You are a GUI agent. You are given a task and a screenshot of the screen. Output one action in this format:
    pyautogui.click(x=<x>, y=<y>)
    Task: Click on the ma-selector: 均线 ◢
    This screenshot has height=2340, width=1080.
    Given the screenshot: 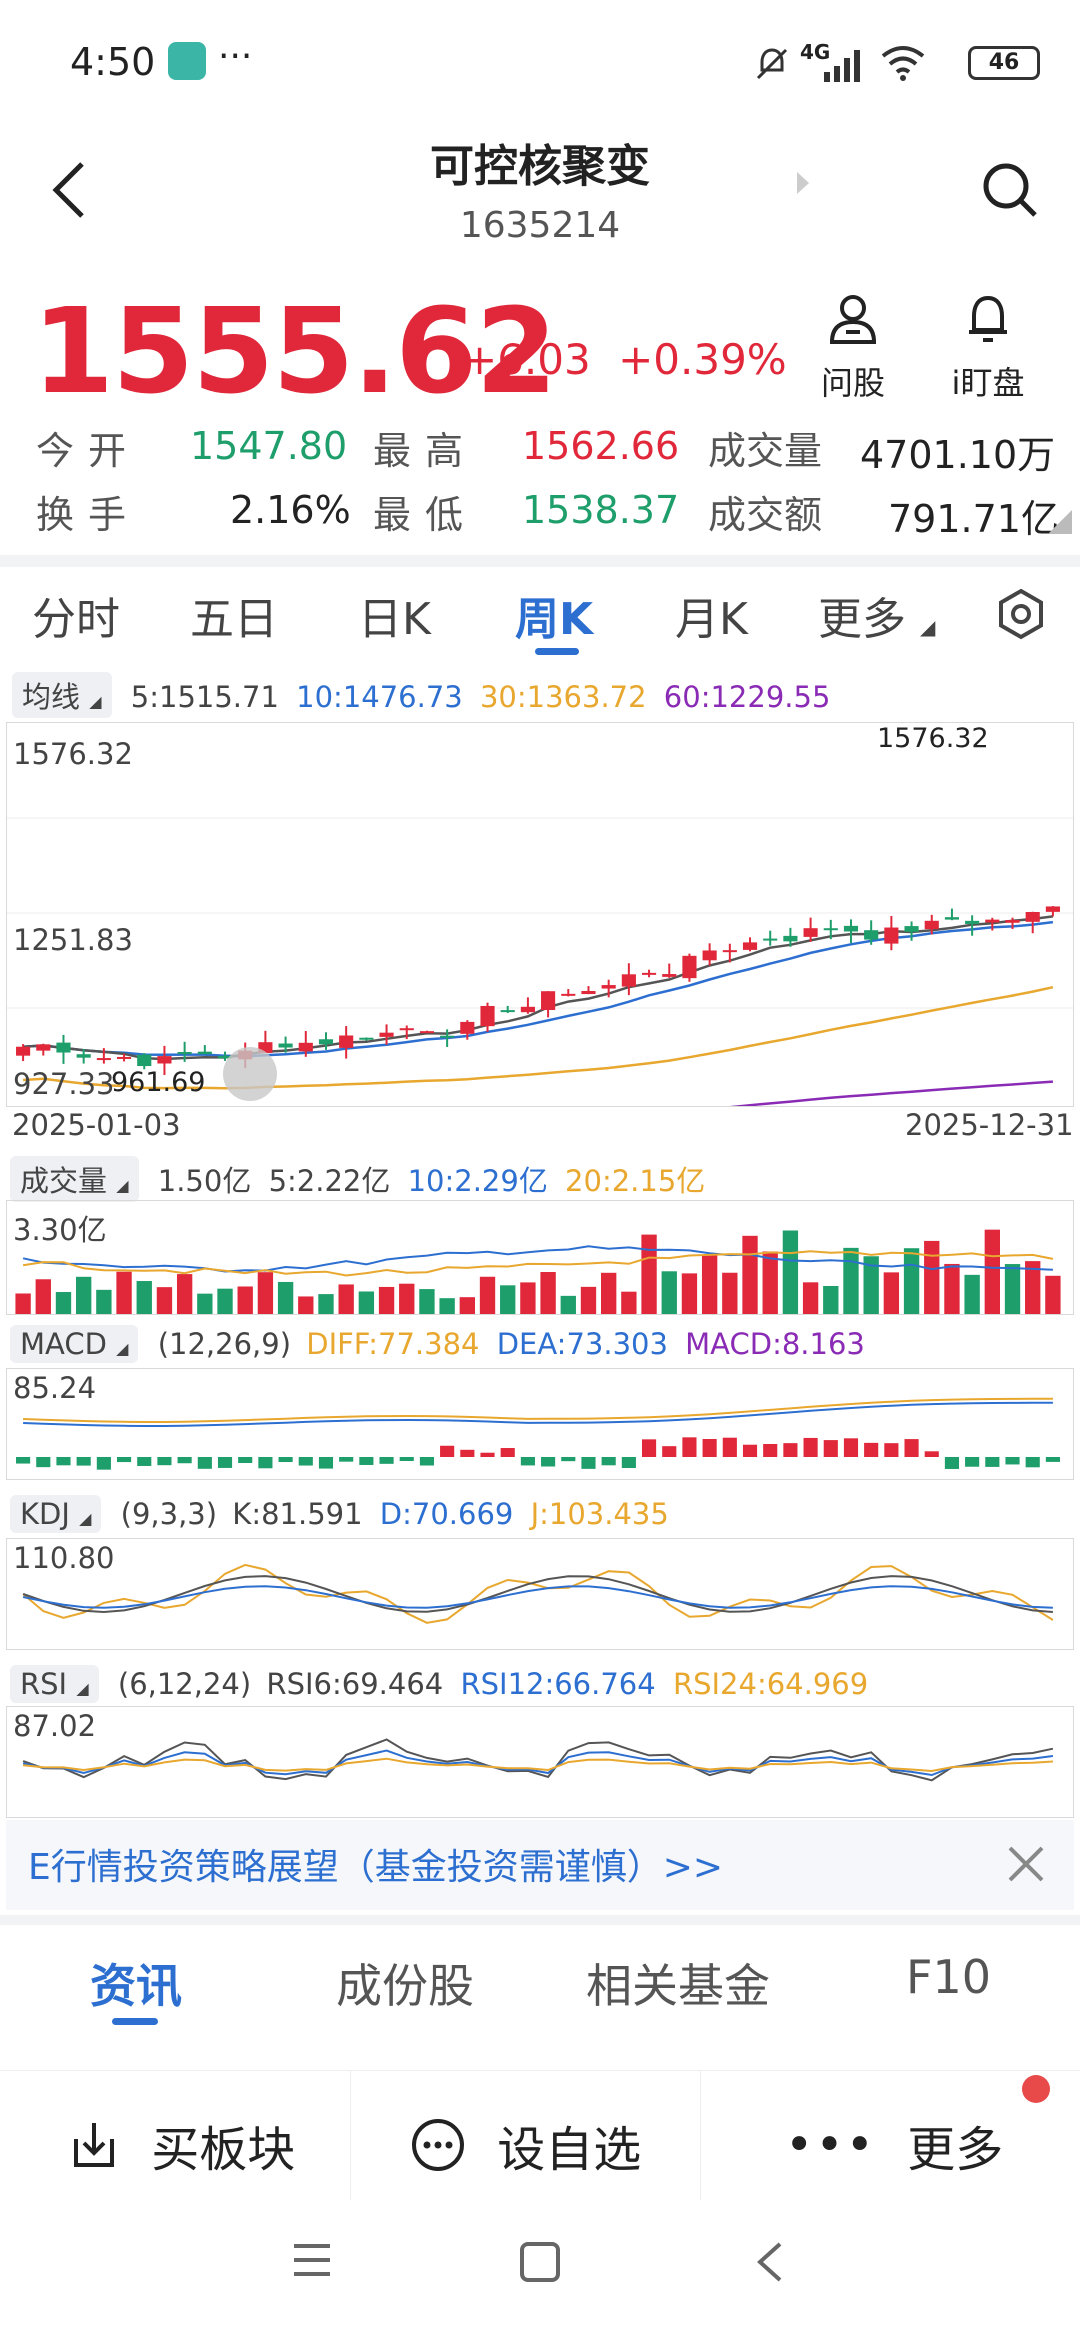 What is the action you would take?
    pyautogui.click(x=62, y=695)
    